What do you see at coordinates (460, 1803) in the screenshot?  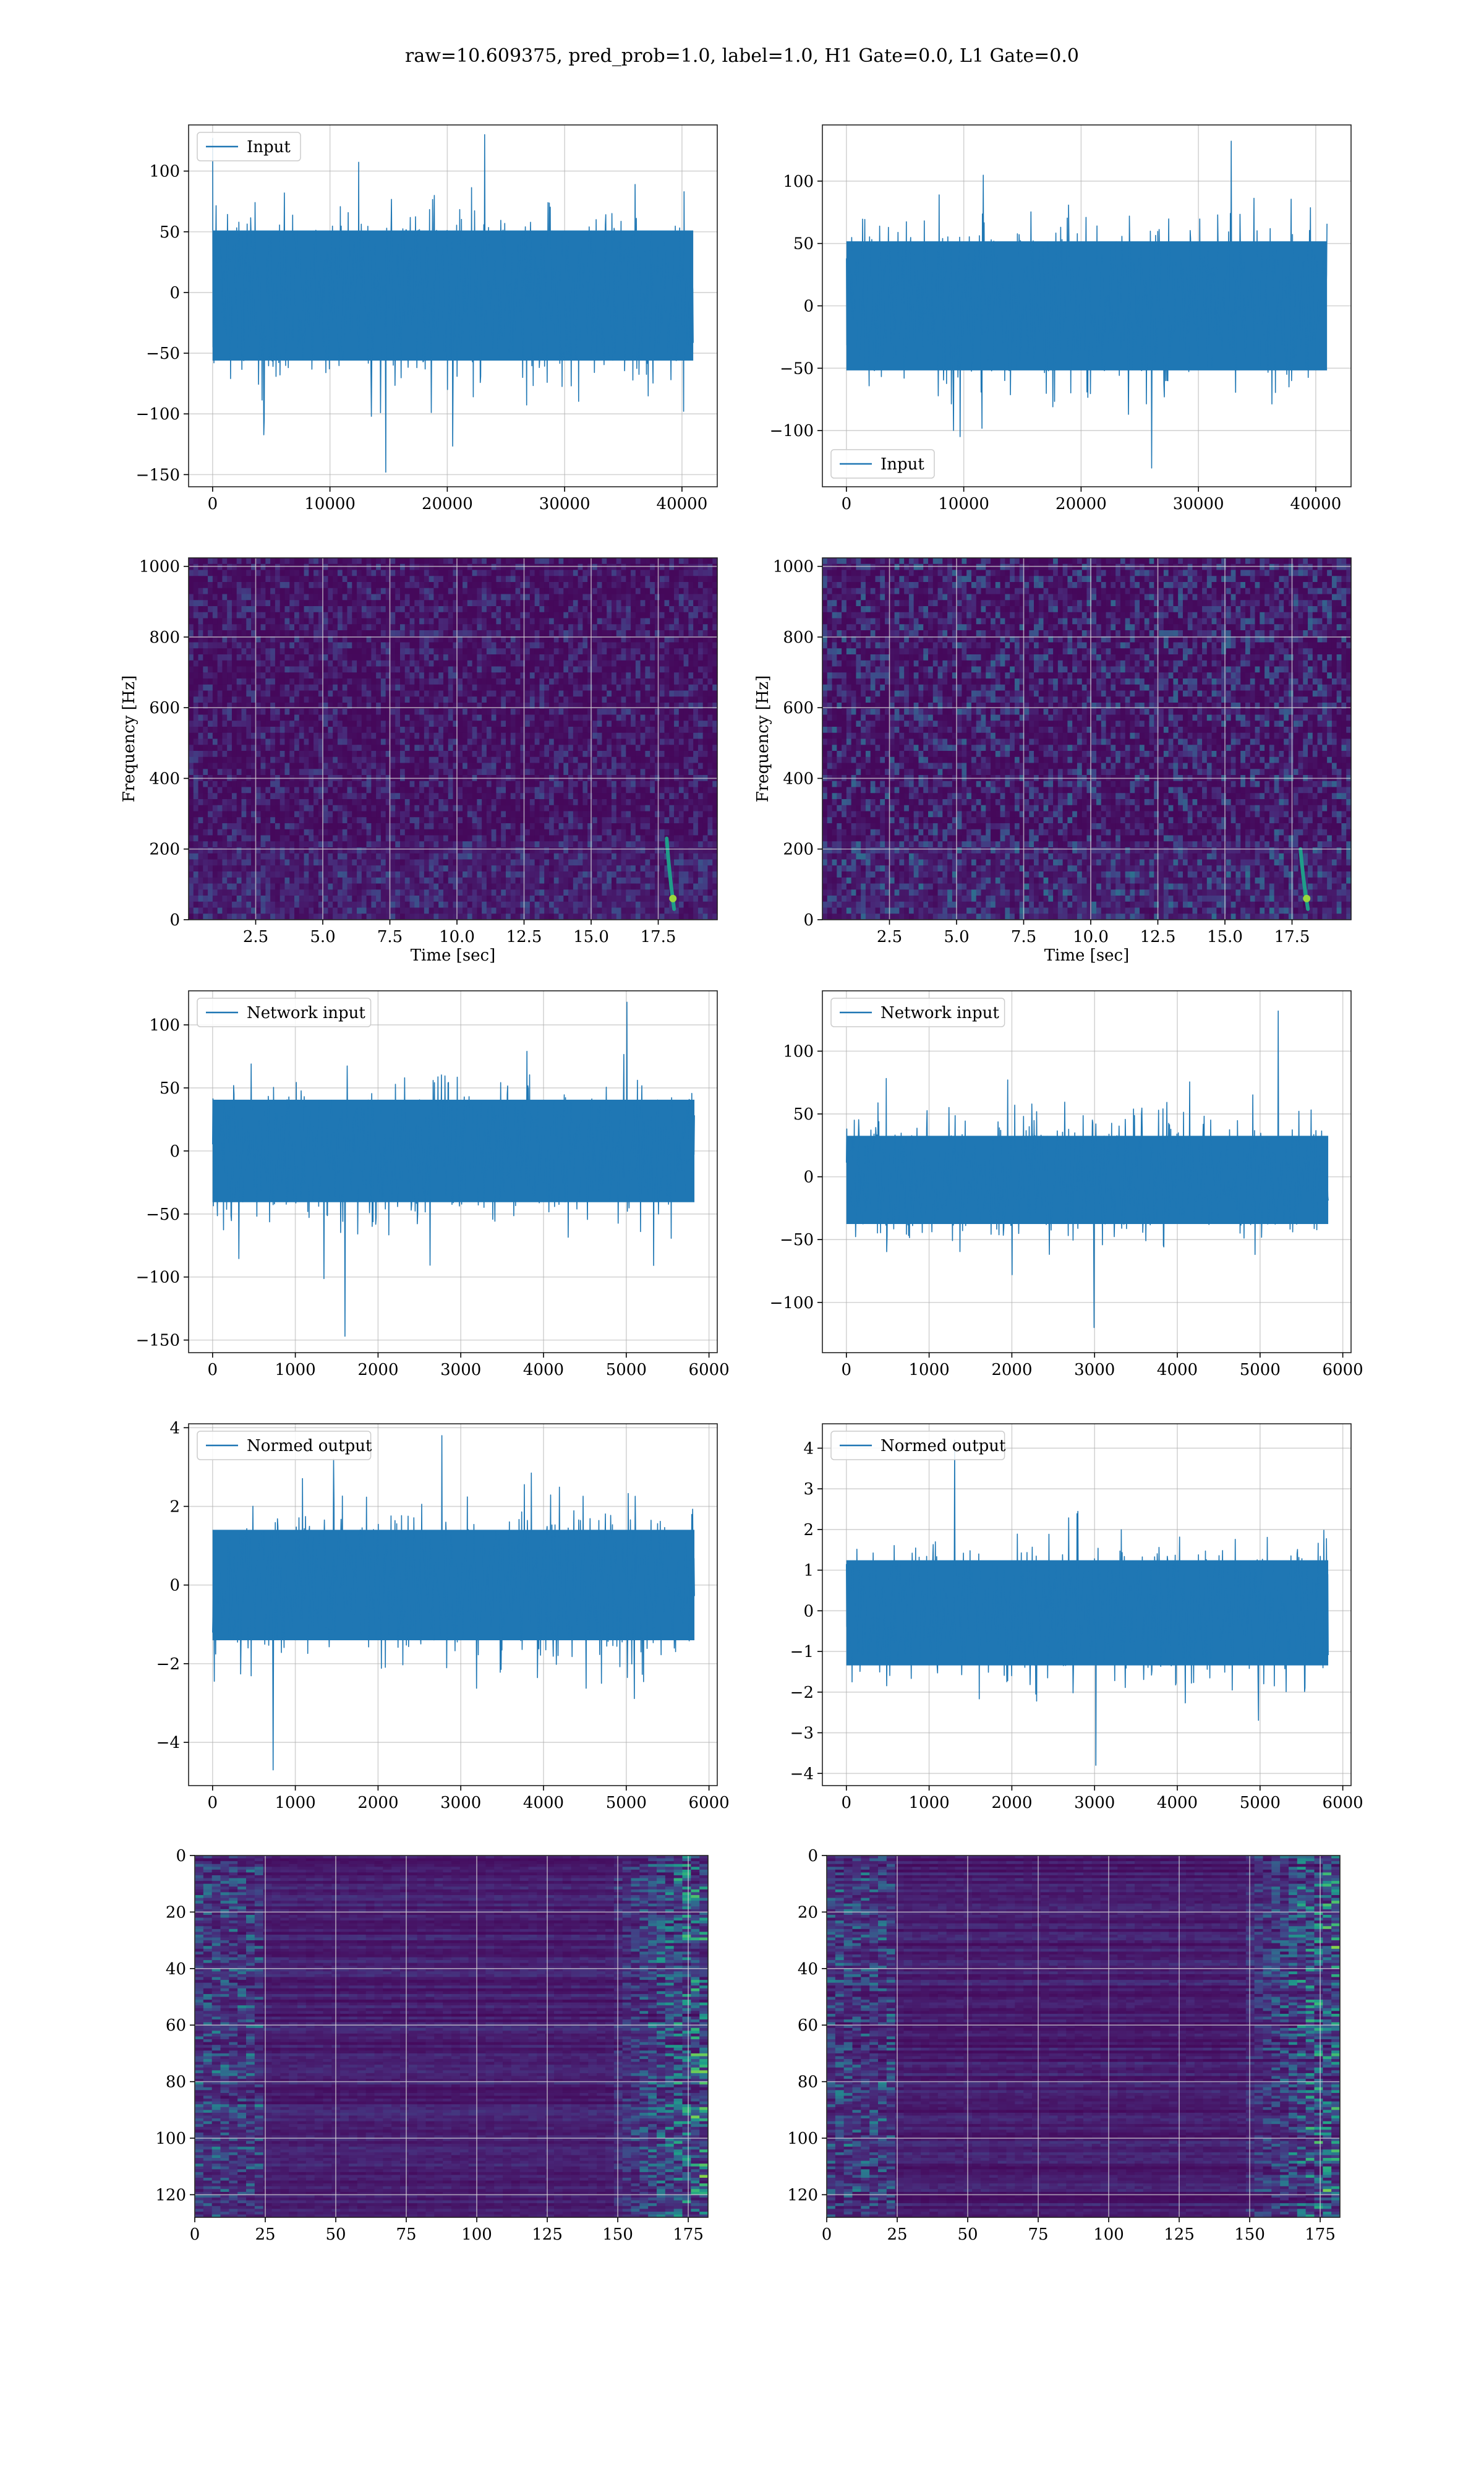 I see `x-tick-label: 3000` at bounding box center [460, 1803].